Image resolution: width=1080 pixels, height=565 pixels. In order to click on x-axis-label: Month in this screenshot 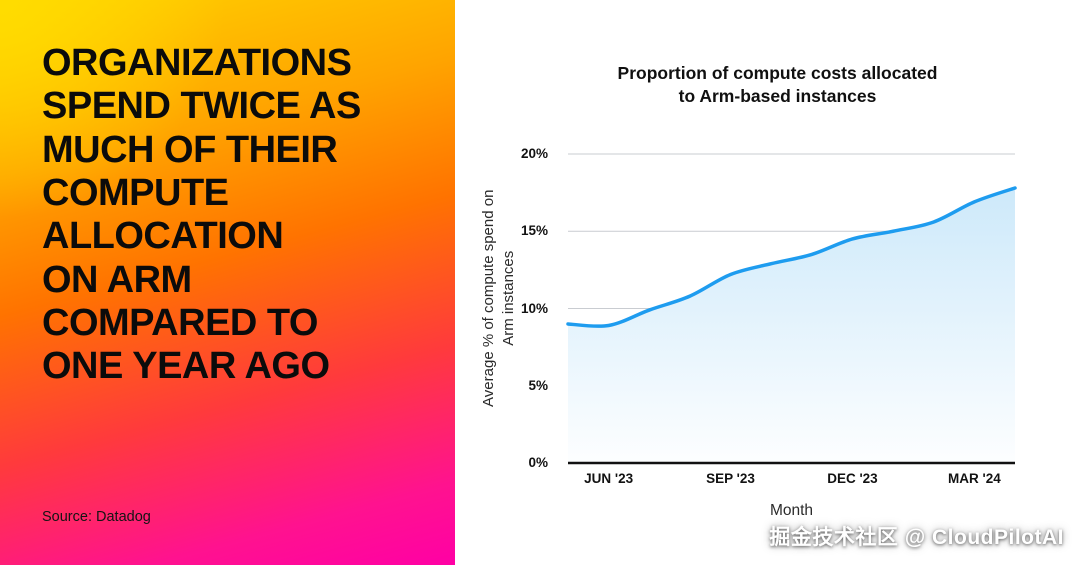, I will do `click(791, 510)`.